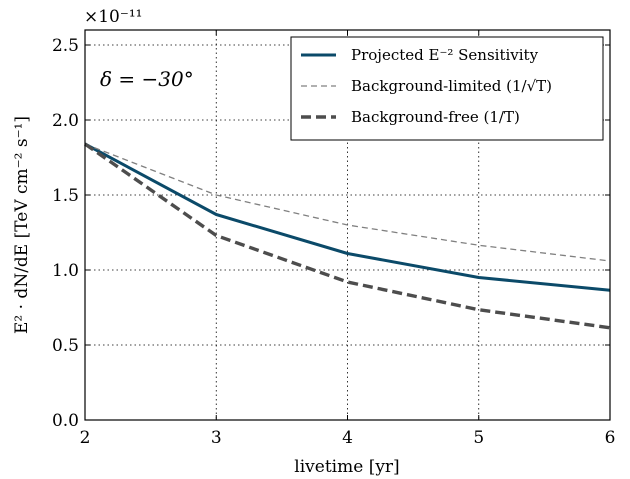 The width and height of the screenshot is (630, 479). What do you see at coordinates (65, 271) in the screenshot?
I see `y-tick-label-2: 1.0` at bounding box center [65, 271].